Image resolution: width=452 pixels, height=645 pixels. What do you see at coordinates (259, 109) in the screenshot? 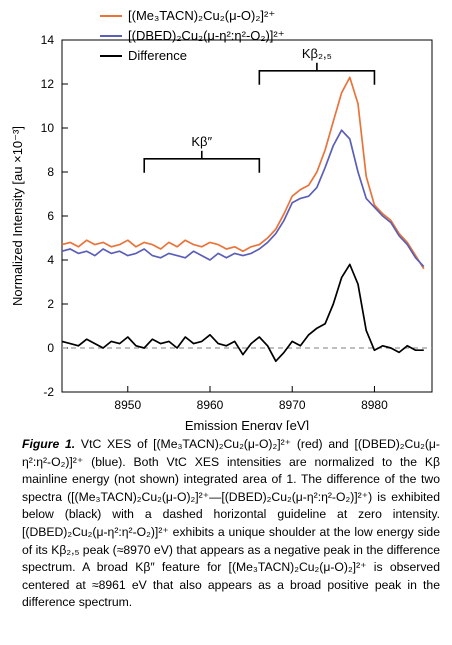
I see `chart-annotations: Kβ″ Kβ₂,₅` at bounding box center [259, 109].